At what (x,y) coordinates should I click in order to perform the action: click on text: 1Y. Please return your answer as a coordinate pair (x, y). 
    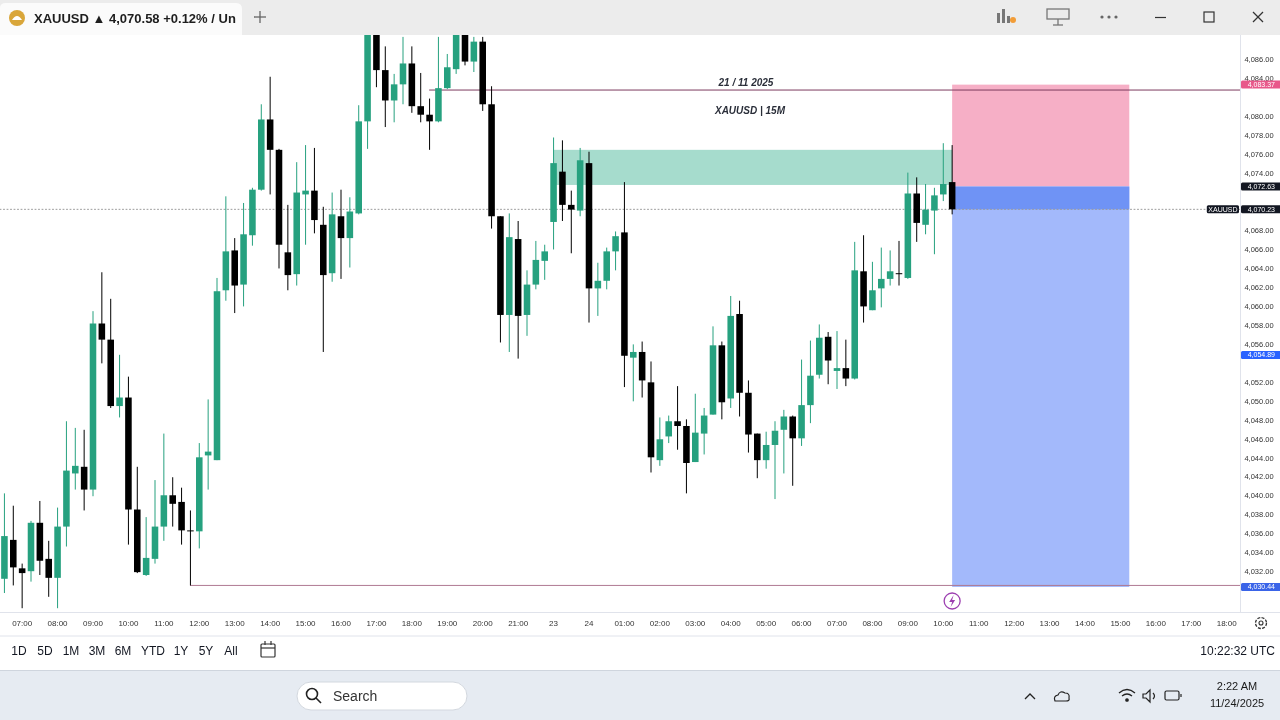
    Looking at the image, I should click on (181, 651).